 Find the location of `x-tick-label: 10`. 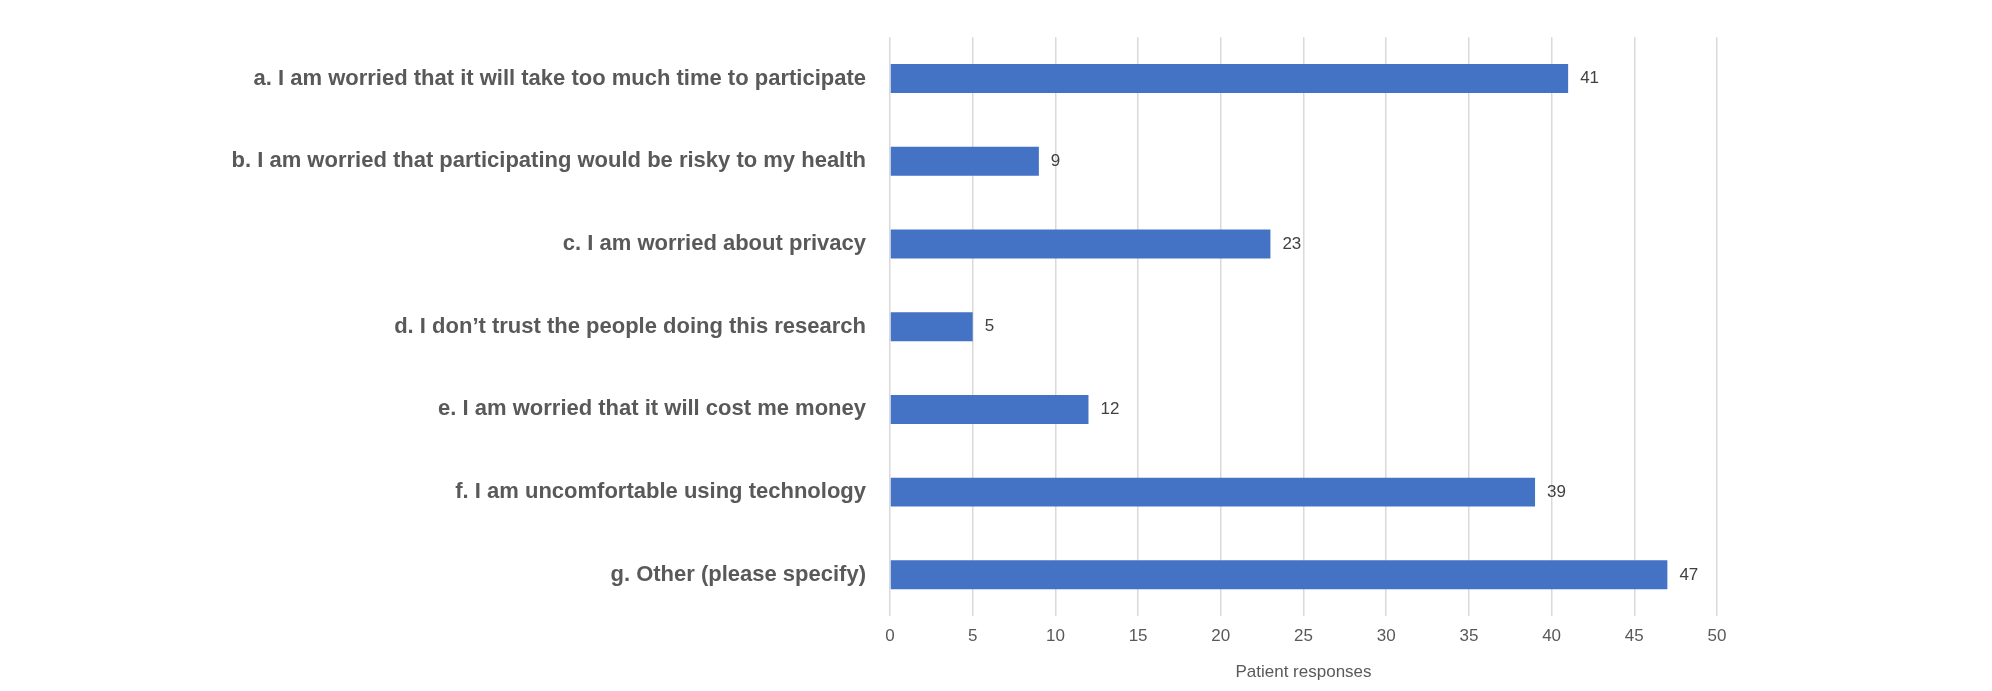

x-tick-label: 10 is located at coordinates (1055, 636).